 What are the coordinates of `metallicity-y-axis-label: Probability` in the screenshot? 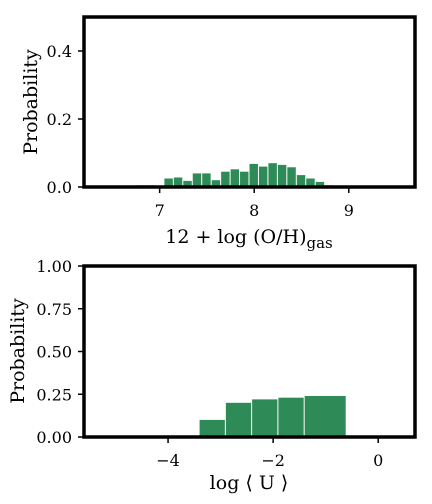 It's located at (31, 102).